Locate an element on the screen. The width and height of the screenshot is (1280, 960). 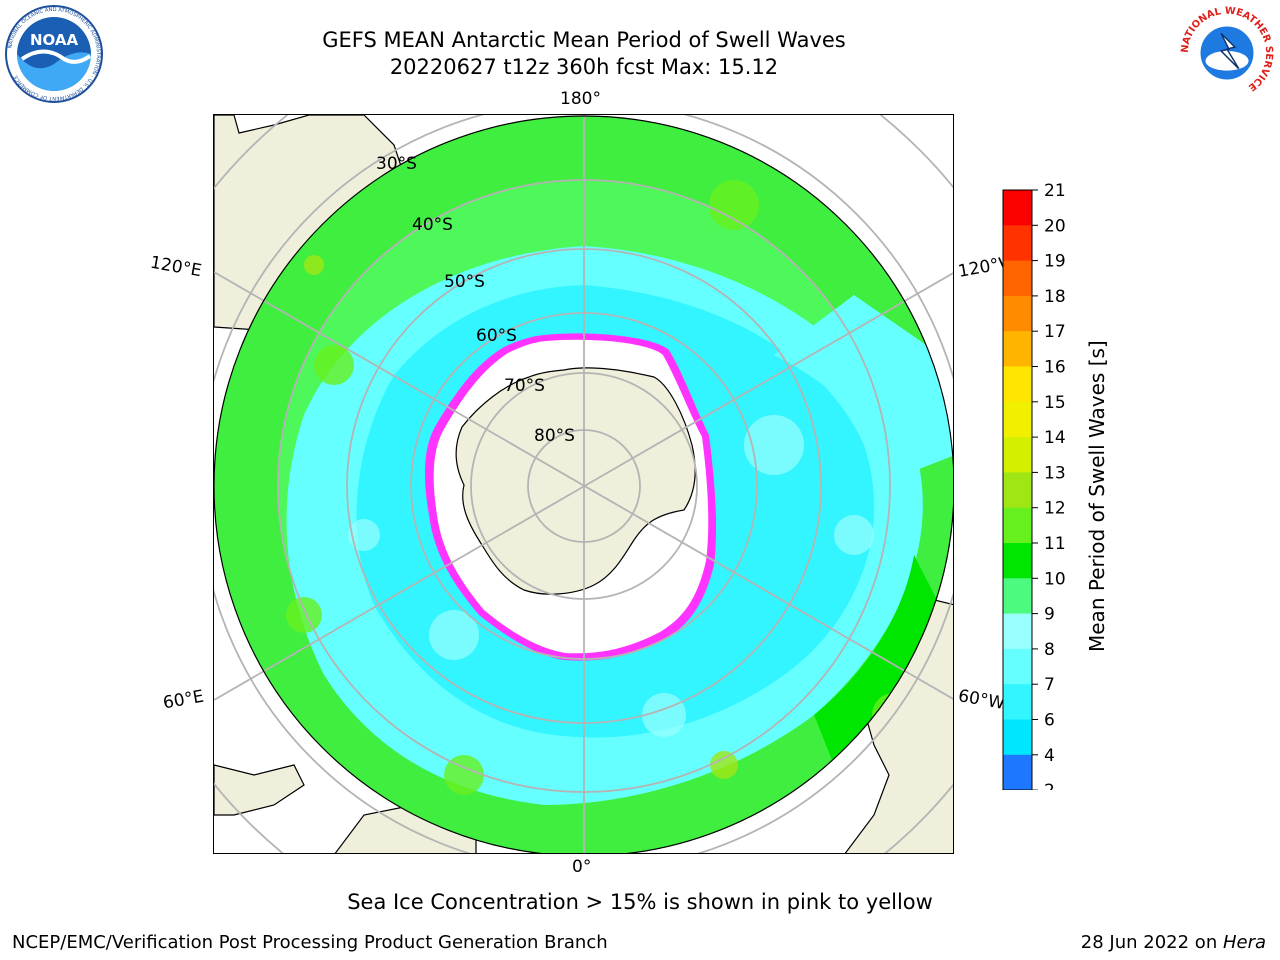
lat-label-60s: 60°S is located at coordinates (496, 336).